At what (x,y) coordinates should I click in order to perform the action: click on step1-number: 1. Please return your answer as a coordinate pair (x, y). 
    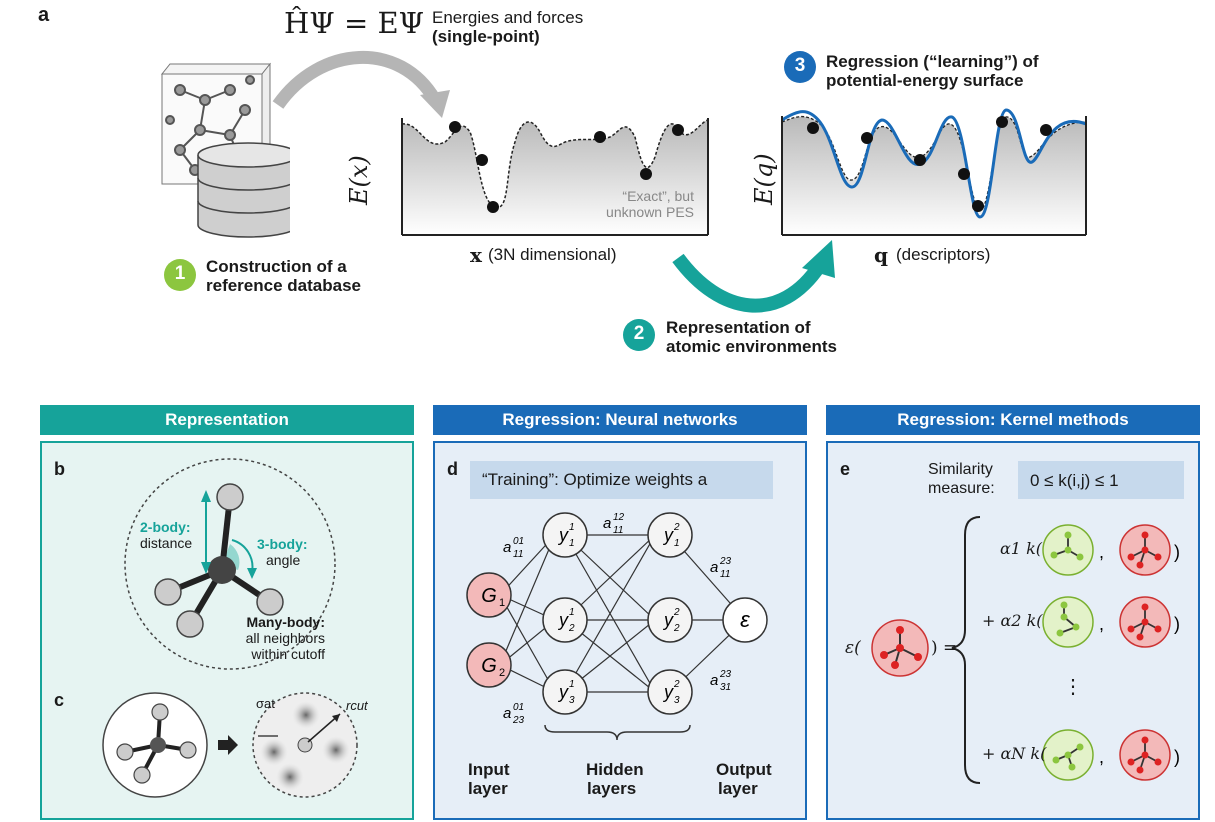
    Looking at the image, I should click on (180, 273).